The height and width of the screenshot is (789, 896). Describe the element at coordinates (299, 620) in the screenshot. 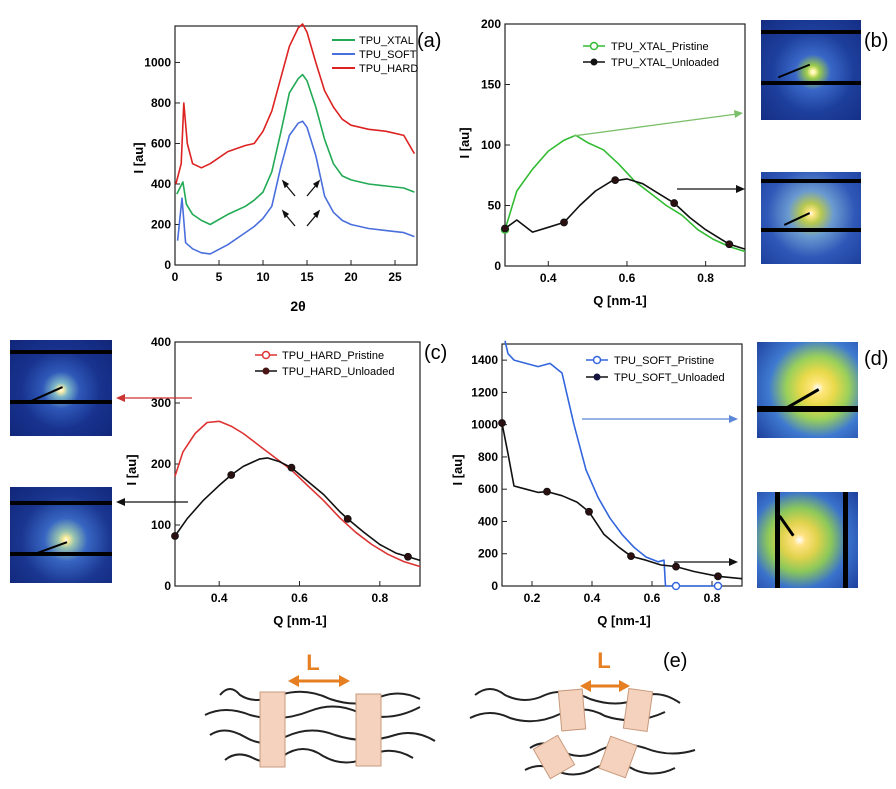

I see `chart-c-xlabel: Q [nm-1]` at that location.